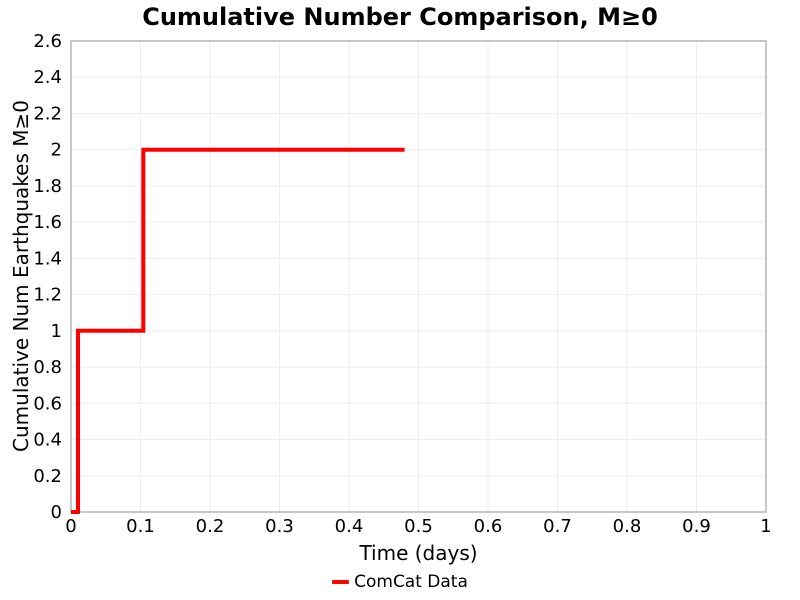 The height and width of the screenshot is (600, 800). What do you see at coordinates (279, 526) in the screenshot?
I see `x-tick-label: 0.3` at bounding box center [279, 526].